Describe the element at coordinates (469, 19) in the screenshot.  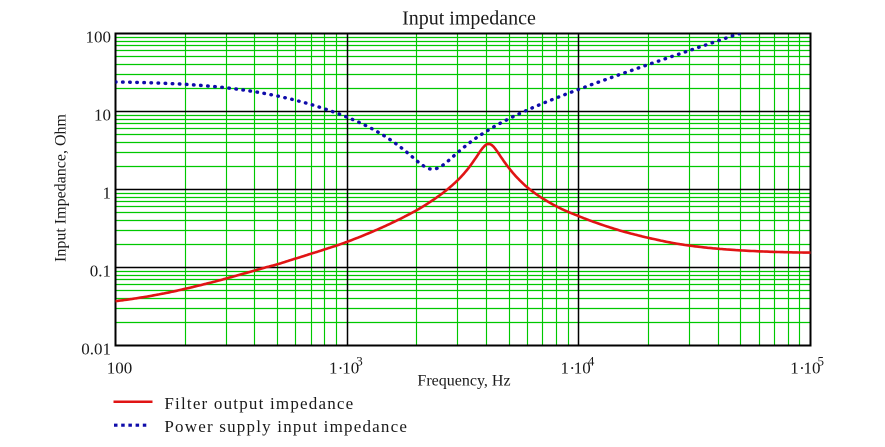
I see `svg-text: Input impedance` at that location.